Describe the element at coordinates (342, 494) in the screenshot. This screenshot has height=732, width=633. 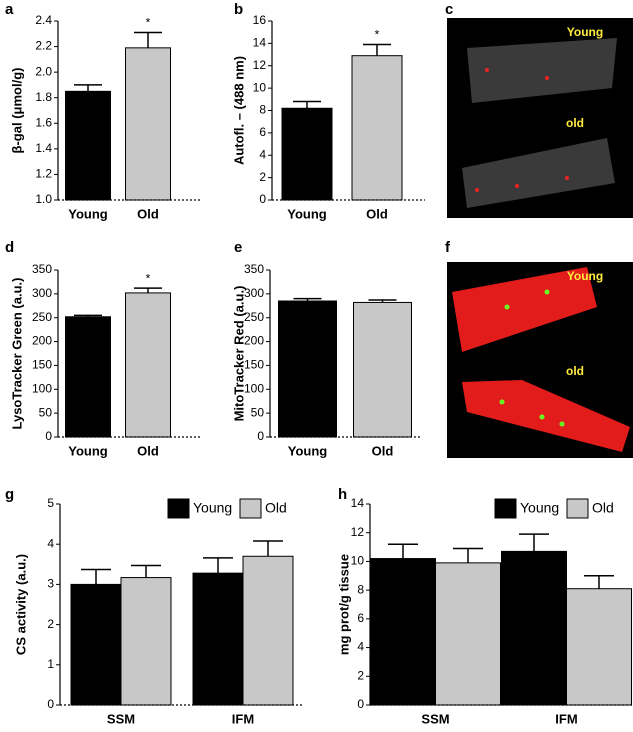
I see `panel-letter: h` at that location.